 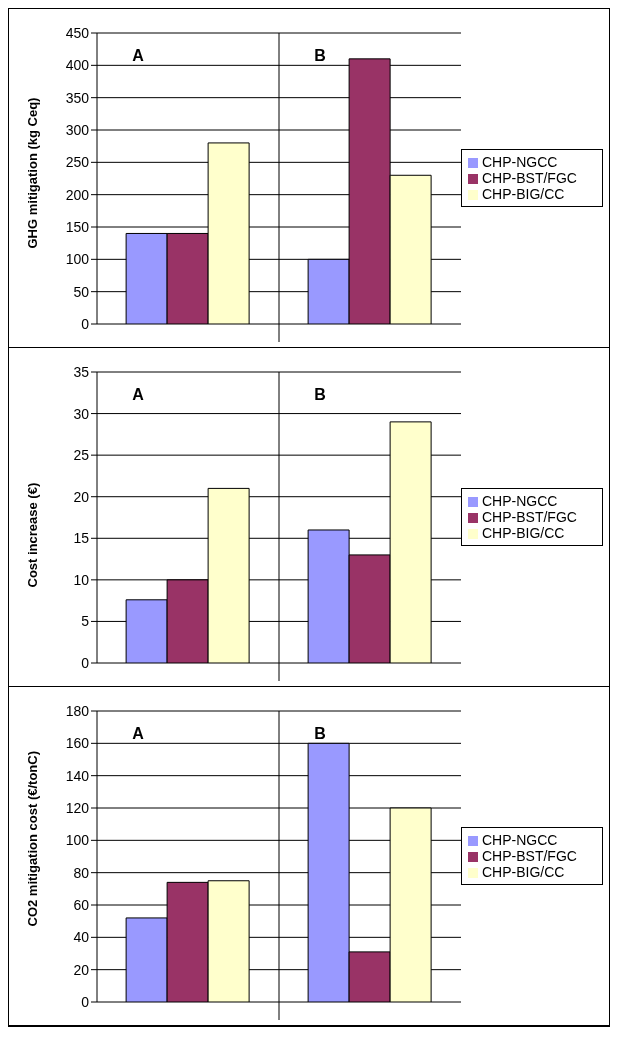 What do you see at coordinates (85, 621) in the screenshot?
I see `y-tick-label: 5` at bounding box center [85, 621].